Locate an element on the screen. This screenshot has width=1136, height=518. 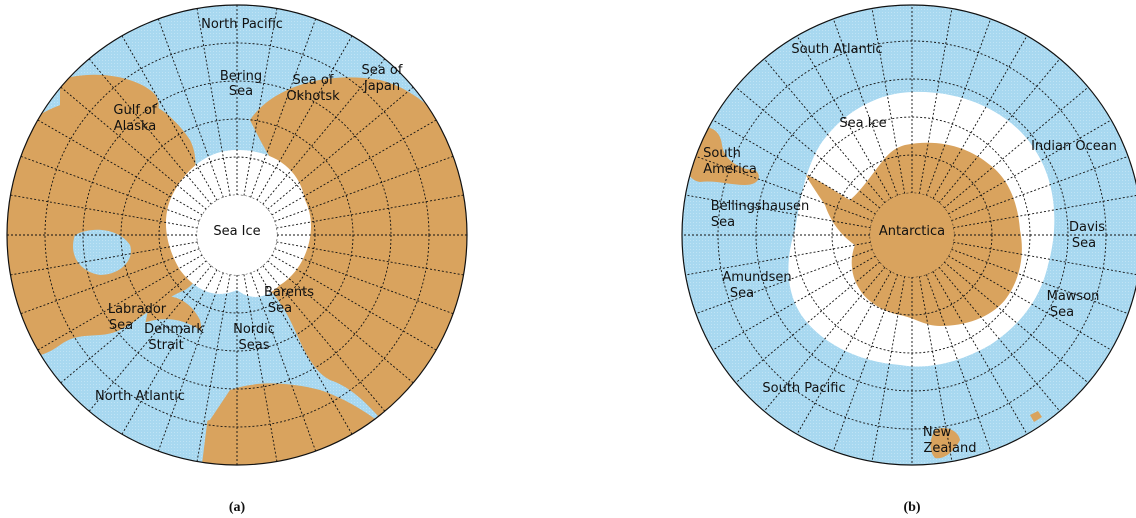
antarctic-pole-cap is located at coordinates (912, 235).